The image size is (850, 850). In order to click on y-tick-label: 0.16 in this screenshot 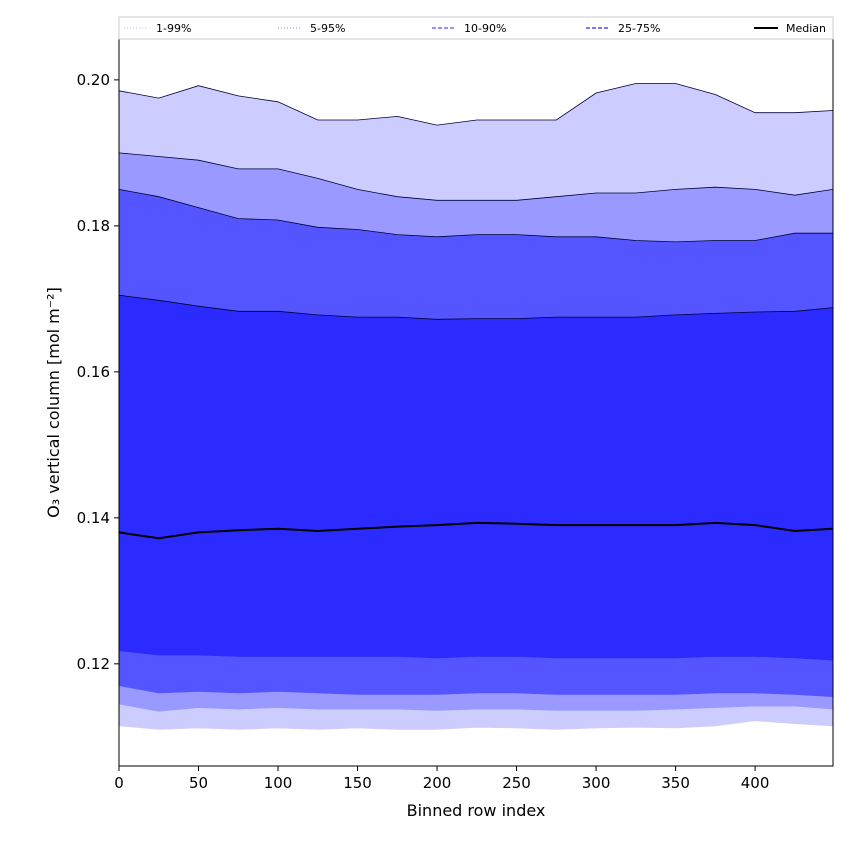, I will do `click(93, 372)`.